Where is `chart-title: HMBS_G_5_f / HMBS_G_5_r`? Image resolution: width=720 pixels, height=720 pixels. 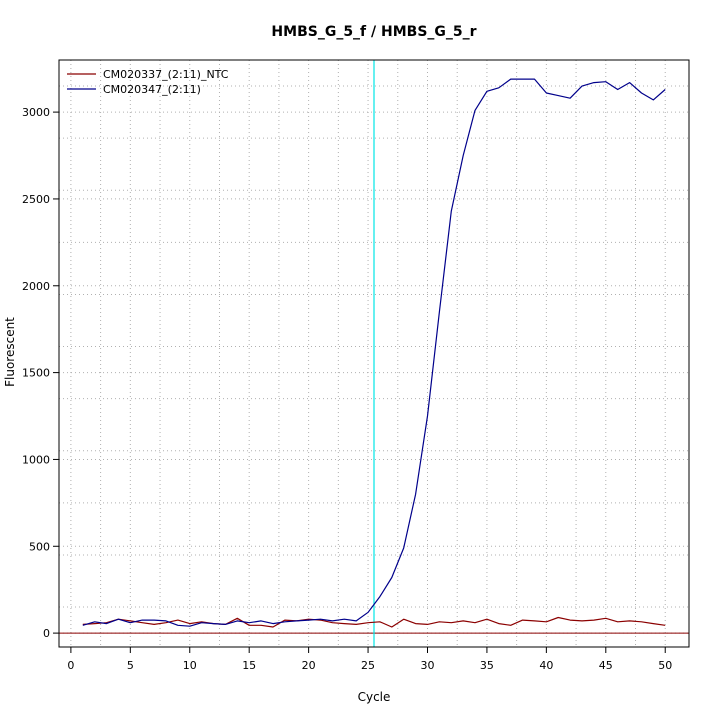
chart-title: HMBS_G_5_f / HMBS_G_5_r is located at coordinates (373, 32).